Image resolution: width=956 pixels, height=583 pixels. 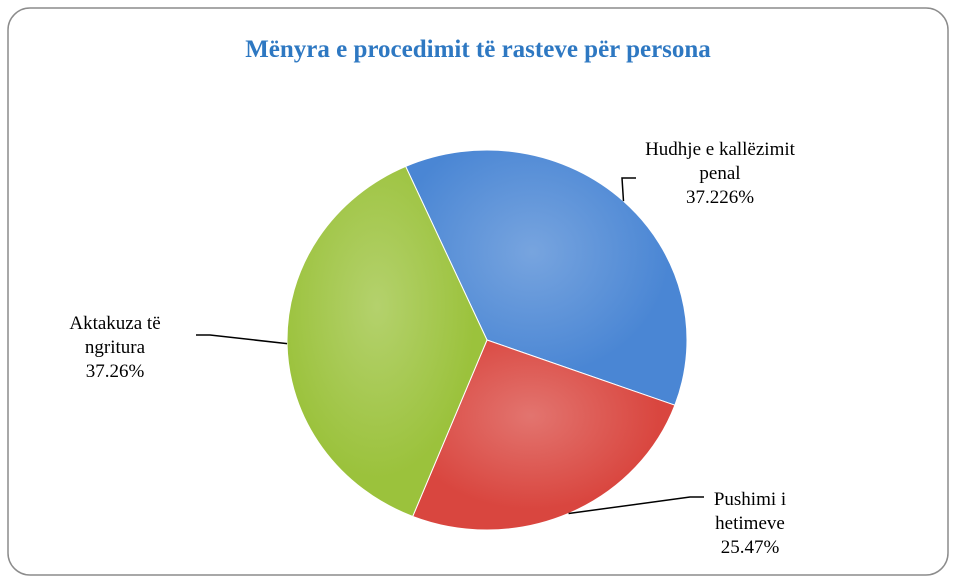 I want to click on value-label: 25.47%, so click(x=750, y=547).